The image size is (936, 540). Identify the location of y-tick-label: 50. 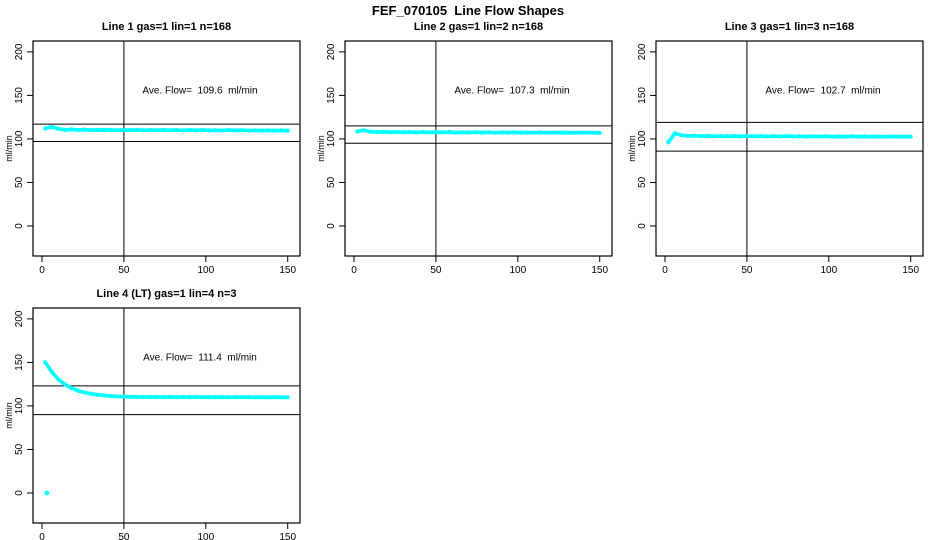
(19, 182).